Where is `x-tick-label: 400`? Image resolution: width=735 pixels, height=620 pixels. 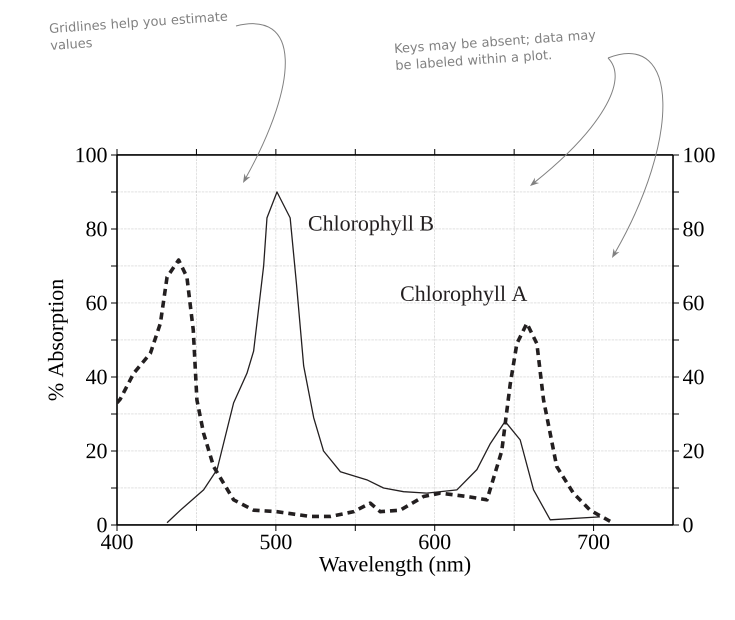 x-tick-label: 400 is located at coordinates (116, 542).